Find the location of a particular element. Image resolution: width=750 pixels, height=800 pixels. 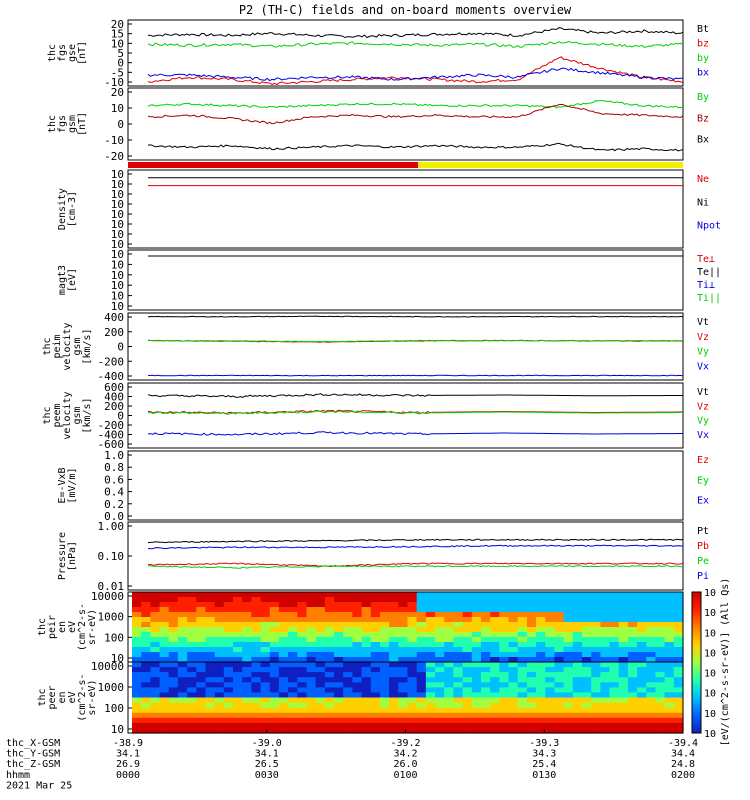

legend-vt: Vt is located at coordinates (703, 392).